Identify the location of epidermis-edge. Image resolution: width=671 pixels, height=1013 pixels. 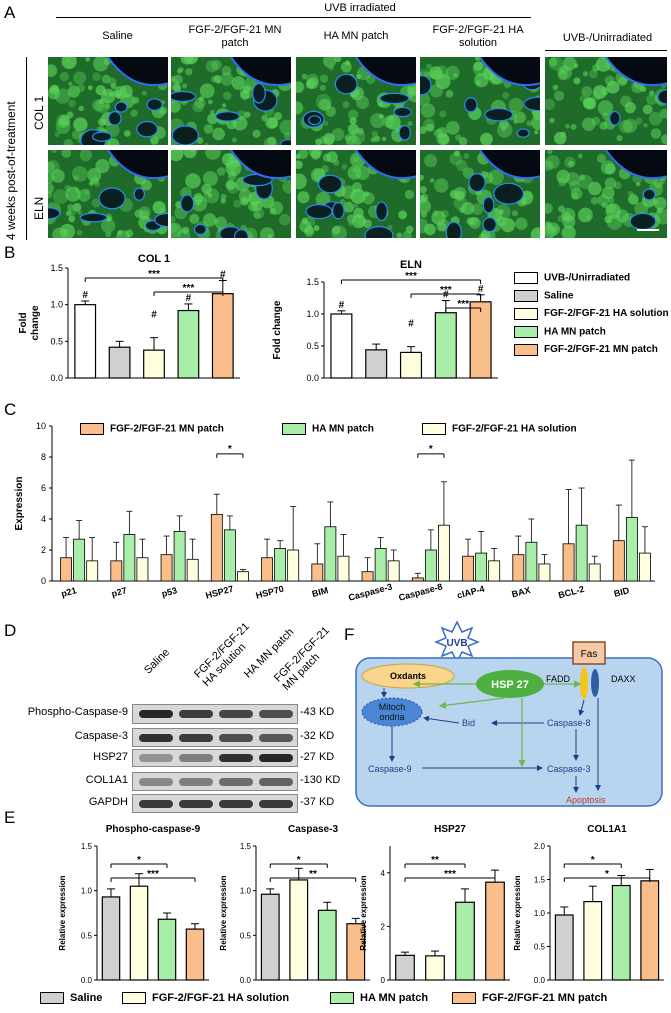
(509, 165).